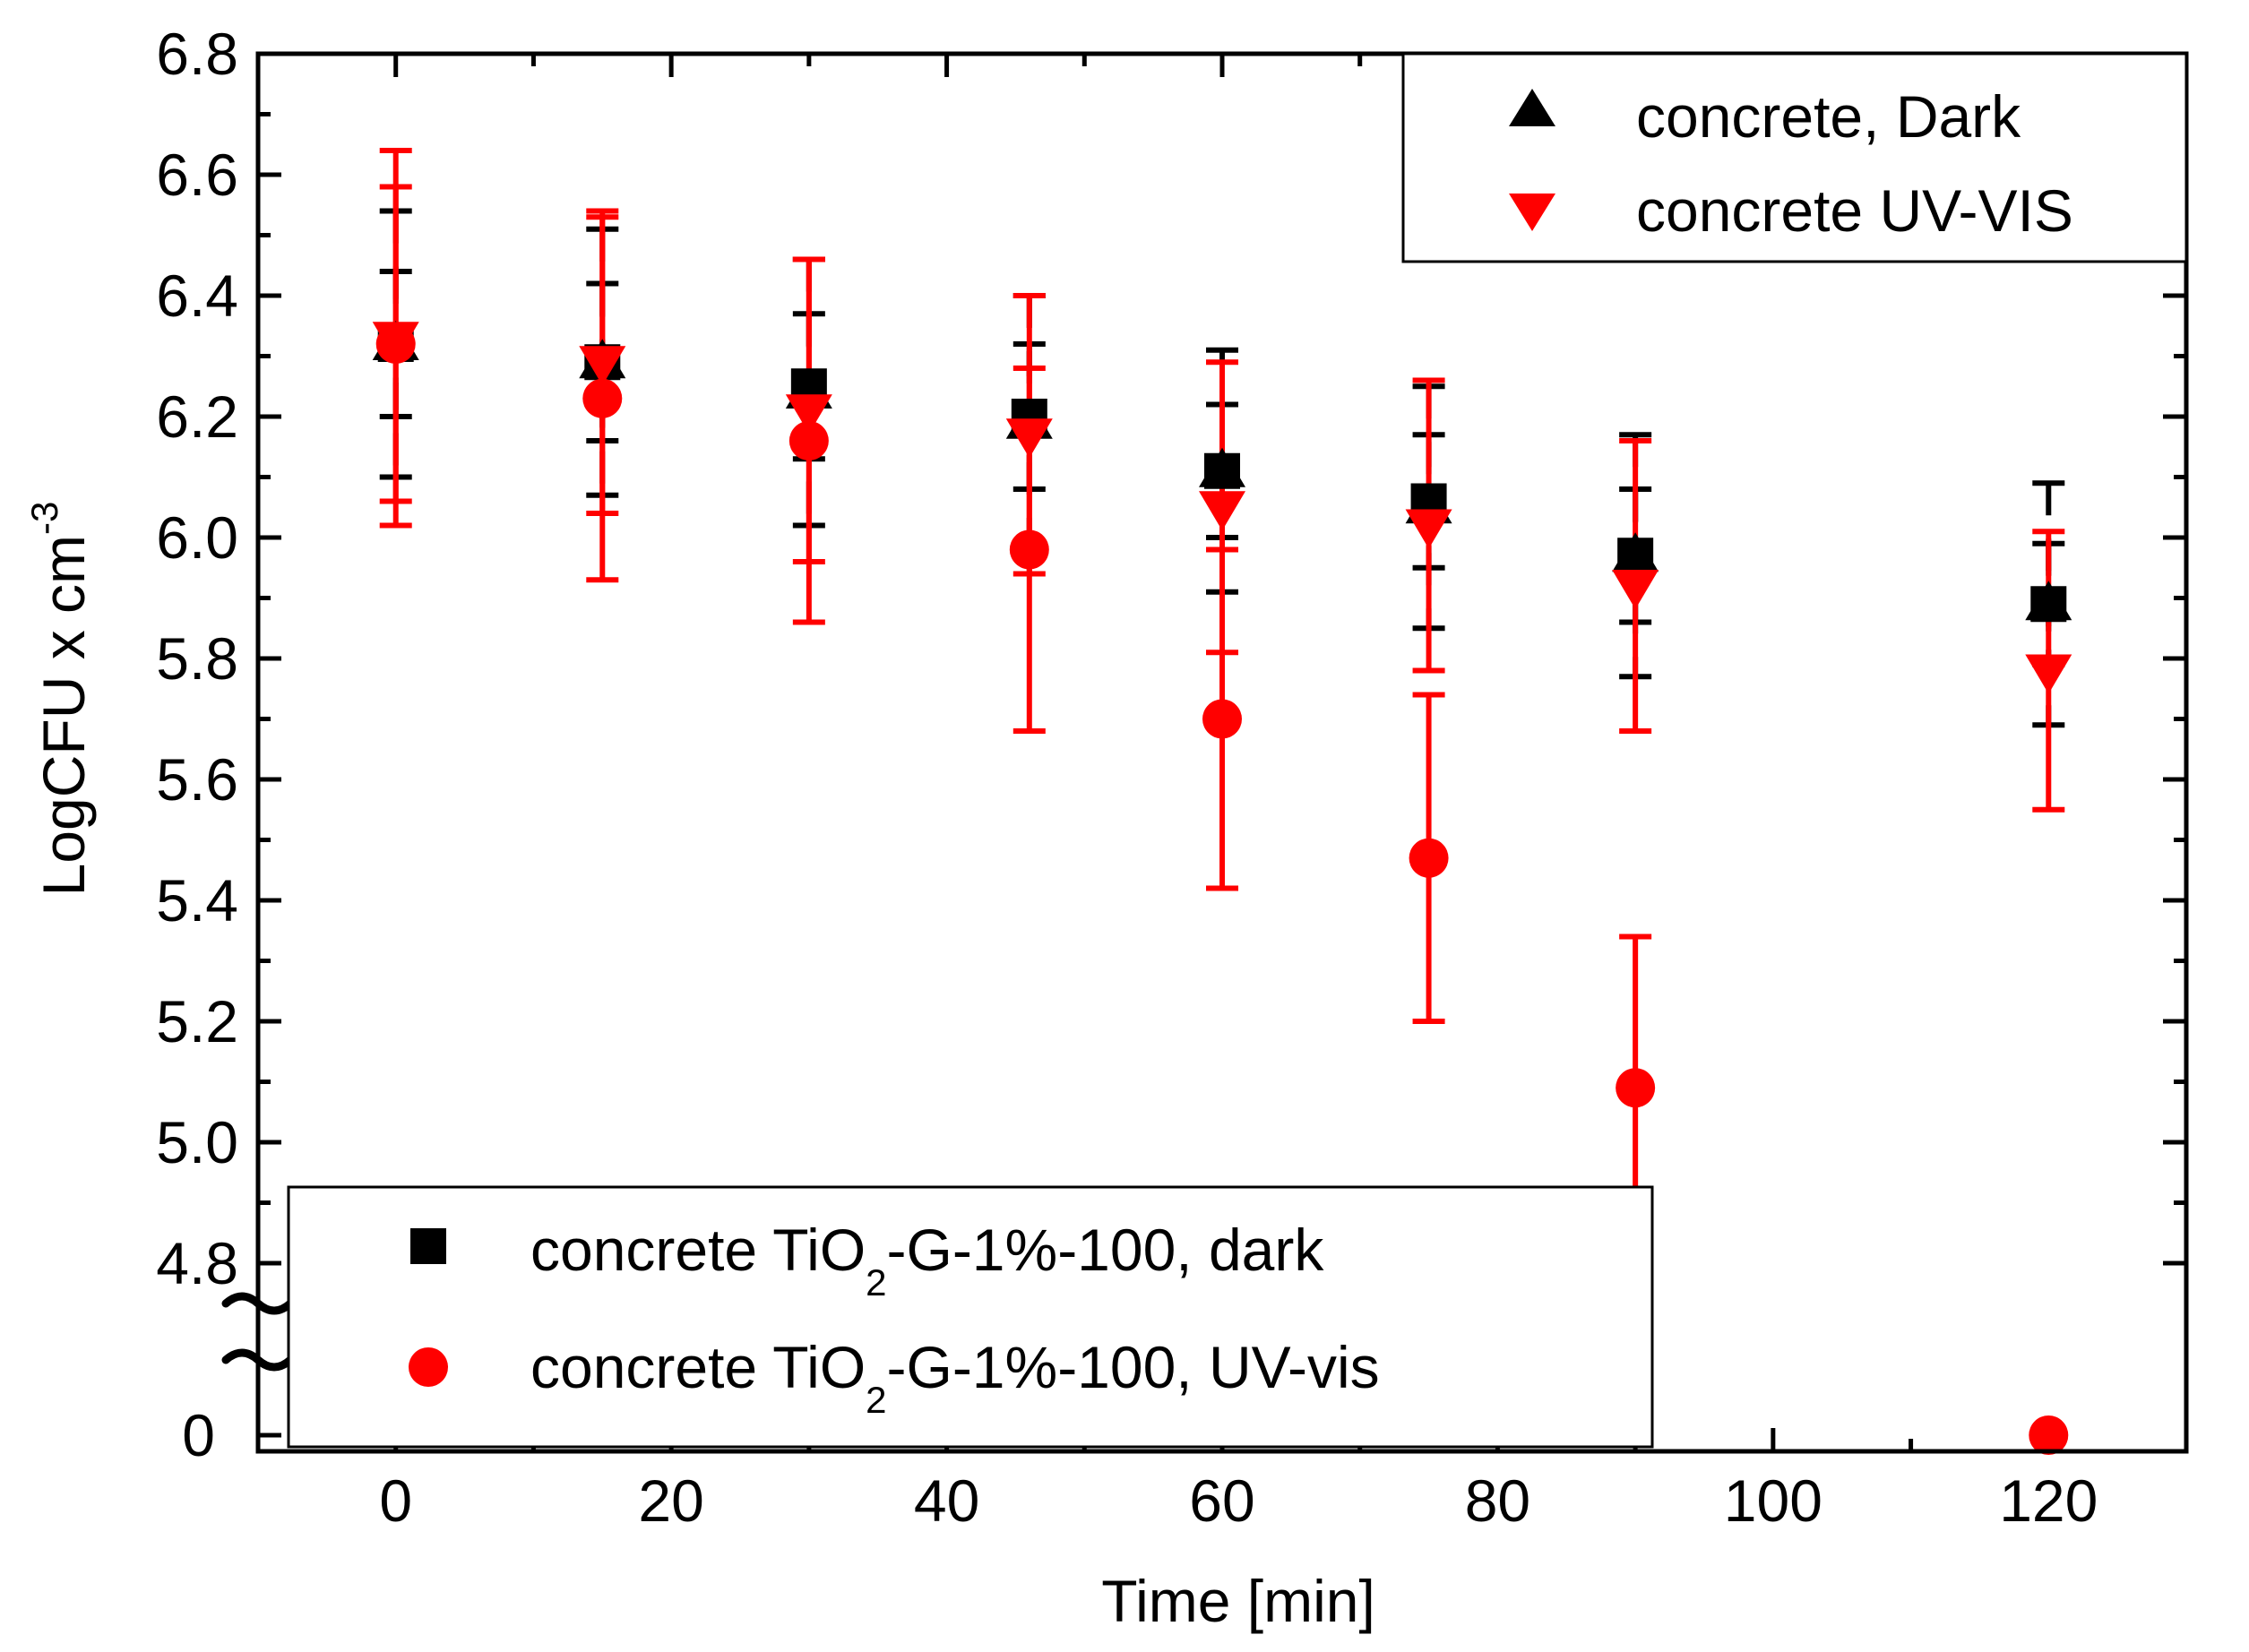 This screenshot has height=1652, width=2249. I want to click on legend-marker-tio2-uv-vis, so click(428, 1367).